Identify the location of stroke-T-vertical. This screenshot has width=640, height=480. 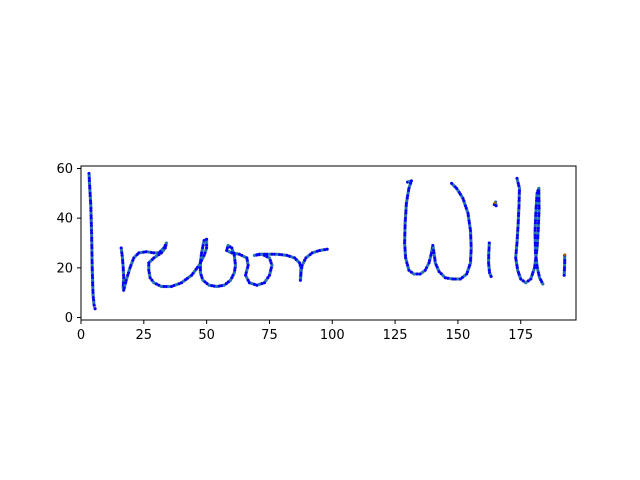
(92, 241).